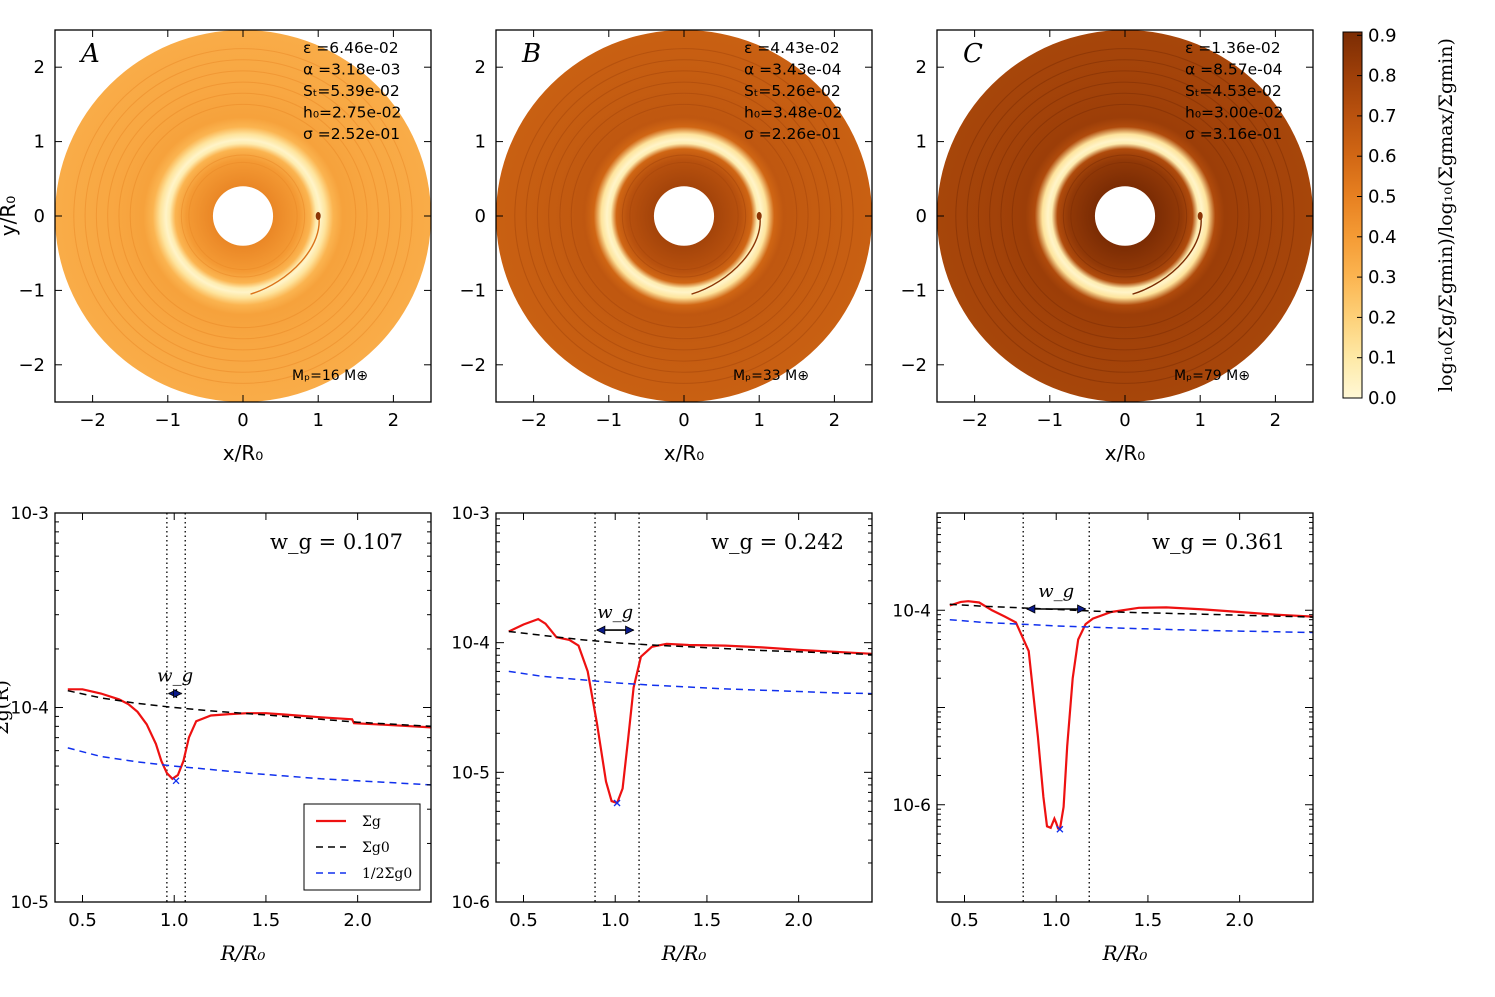 The height and width of the screenshot is (997, 1495). What do you see at coordinates (387, 874) in the screenshot?
I see `legend-label: 1/2Σg0` at bounding box center [387, 874].